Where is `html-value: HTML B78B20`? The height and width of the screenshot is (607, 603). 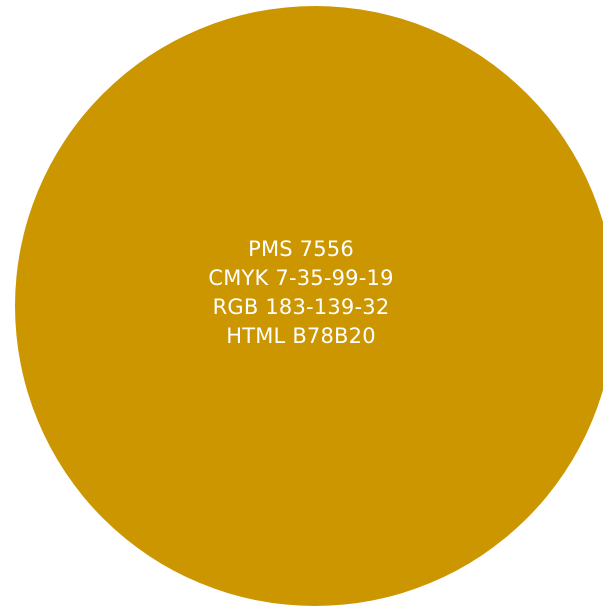 html-value: HTML B78B20 is located at coordinates (301, 336).